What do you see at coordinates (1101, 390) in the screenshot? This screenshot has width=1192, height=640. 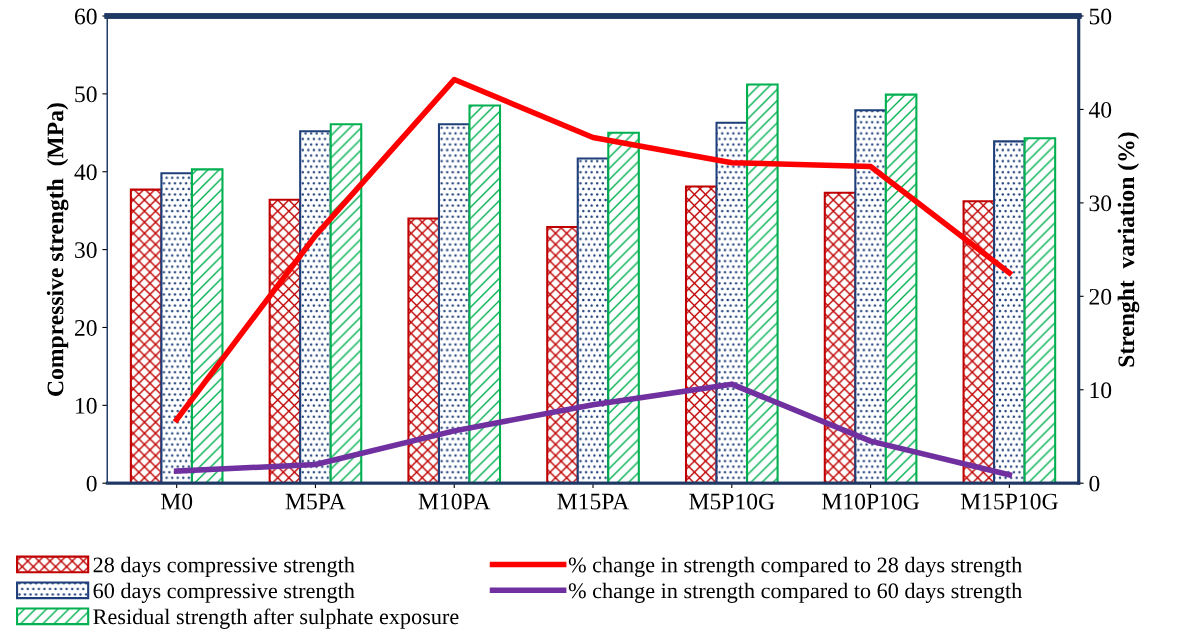 I see `y2-tick-label: 10` at bounding box center [1101, 390].